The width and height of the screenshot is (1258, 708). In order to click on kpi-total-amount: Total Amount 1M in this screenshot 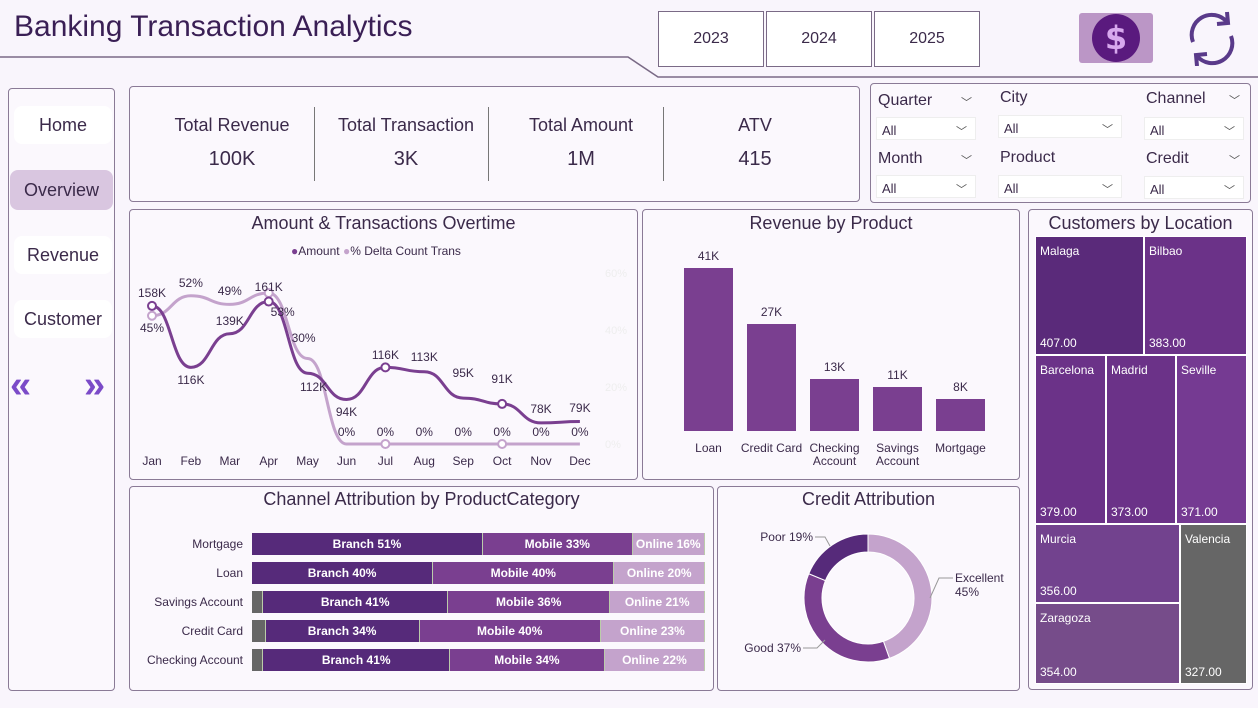, I will do `click(581, 142)`.